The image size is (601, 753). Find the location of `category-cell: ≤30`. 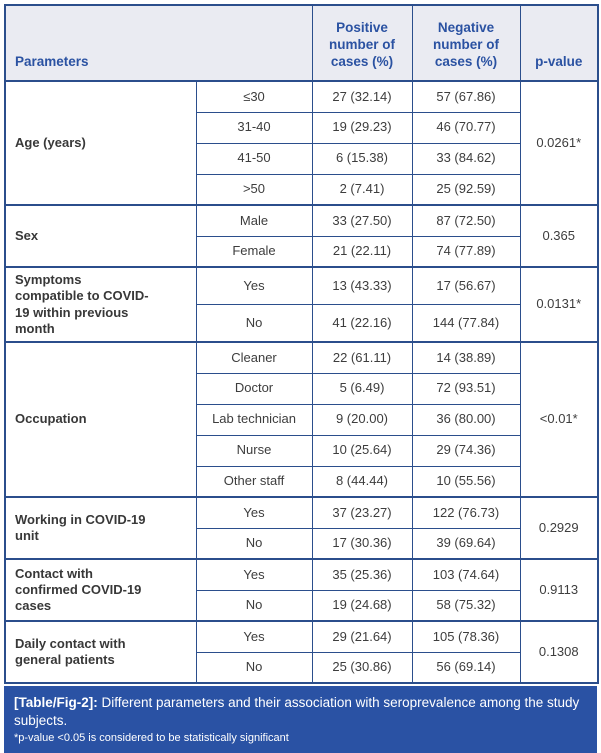

category-cell: ≤30 is located at coordinates (254, 96).